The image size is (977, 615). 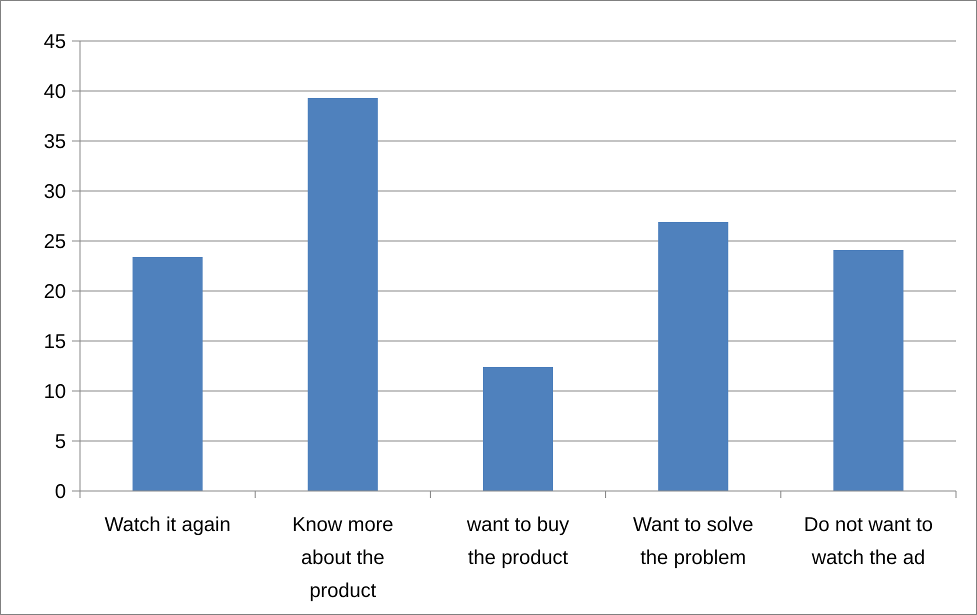 What do you see at coordinates (55, 342) in the screenshot?
I see `y-tick-label: 15` at bounding box center [55, 342].